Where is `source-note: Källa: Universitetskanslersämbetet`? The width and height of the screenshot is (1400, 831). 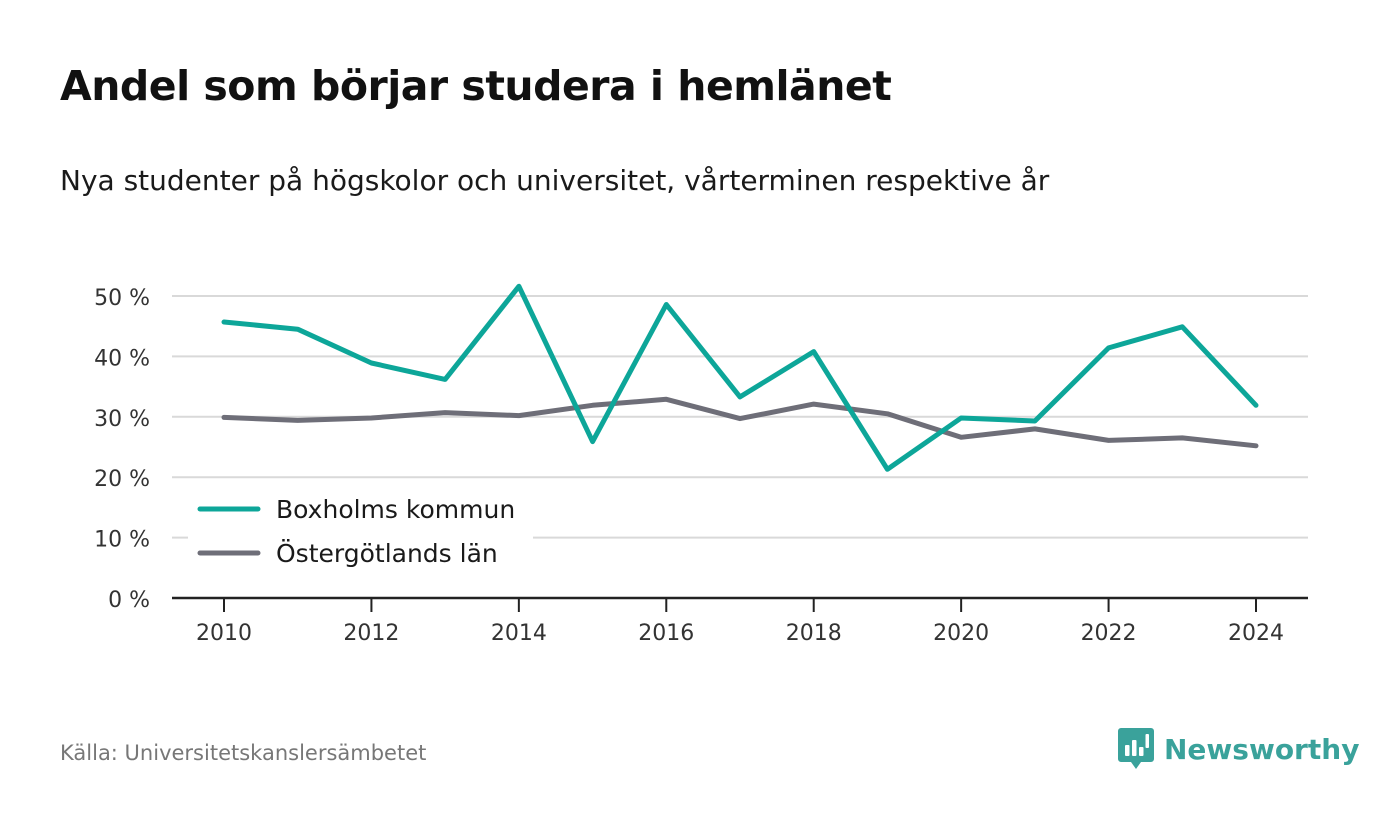
source-note: Källa: Universitetskanslersämbetet is located at coordinates (243, 753).